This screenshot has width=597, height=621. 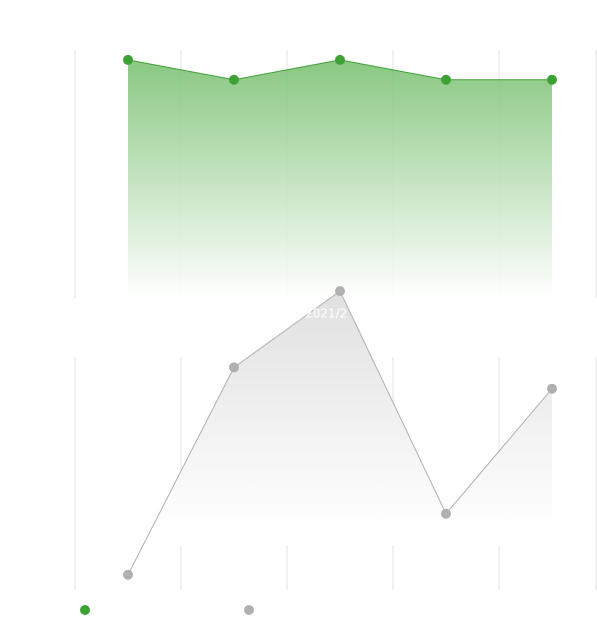 I want to click on tooltip-label: 2021/2, so click(x=326, y=314).